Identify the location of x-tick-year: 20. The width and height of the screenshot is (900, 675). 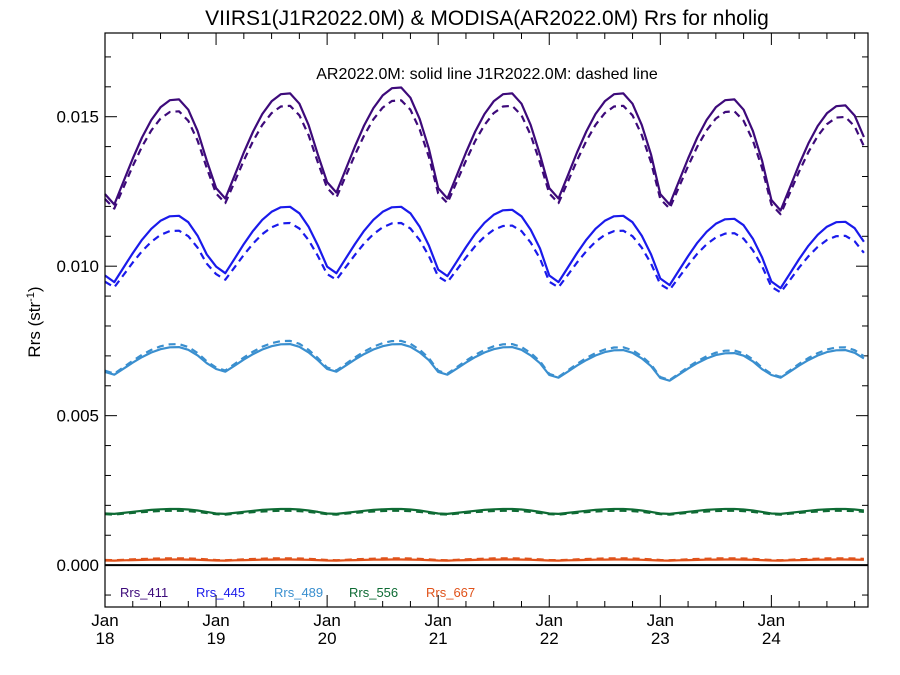
(327, 638).